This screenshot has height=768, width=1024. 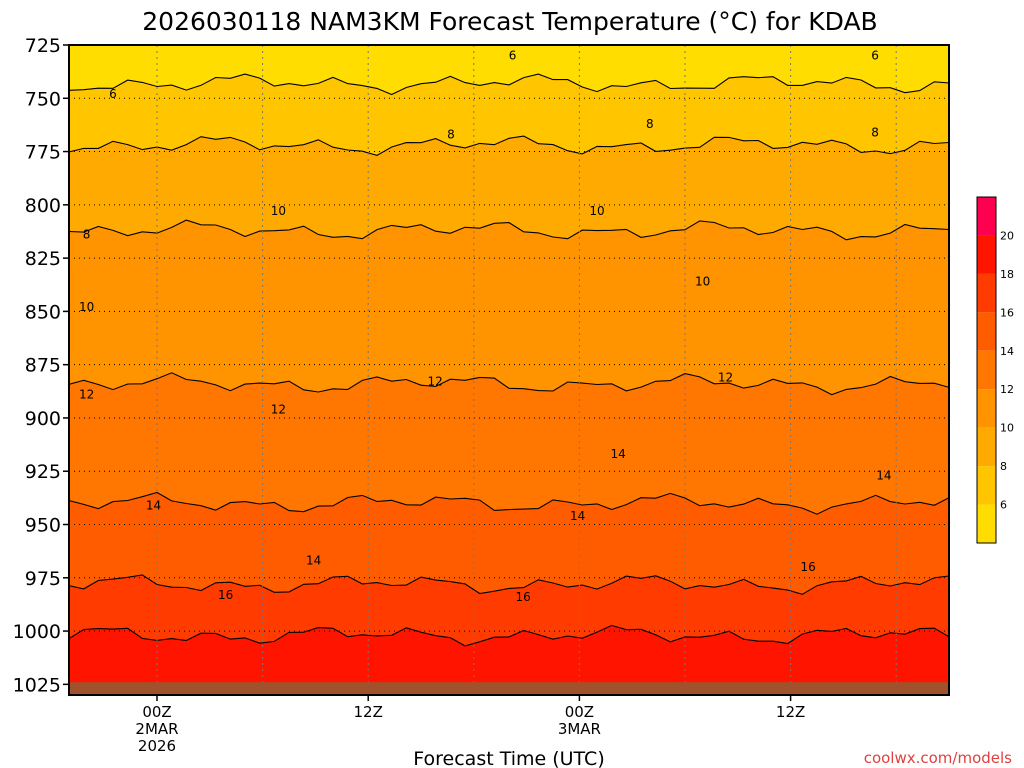 I want to click on colorbar-tick-label: 20, so click(x=1007, y=235).